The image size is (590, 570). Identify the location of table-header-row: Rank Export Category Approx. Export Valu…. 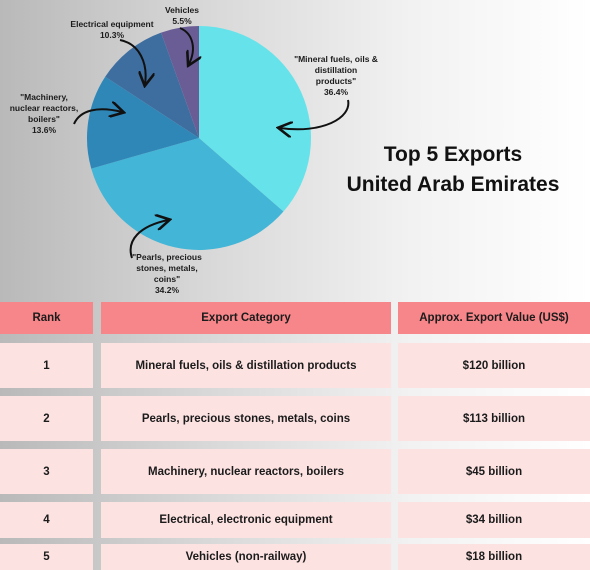
(295, 318).